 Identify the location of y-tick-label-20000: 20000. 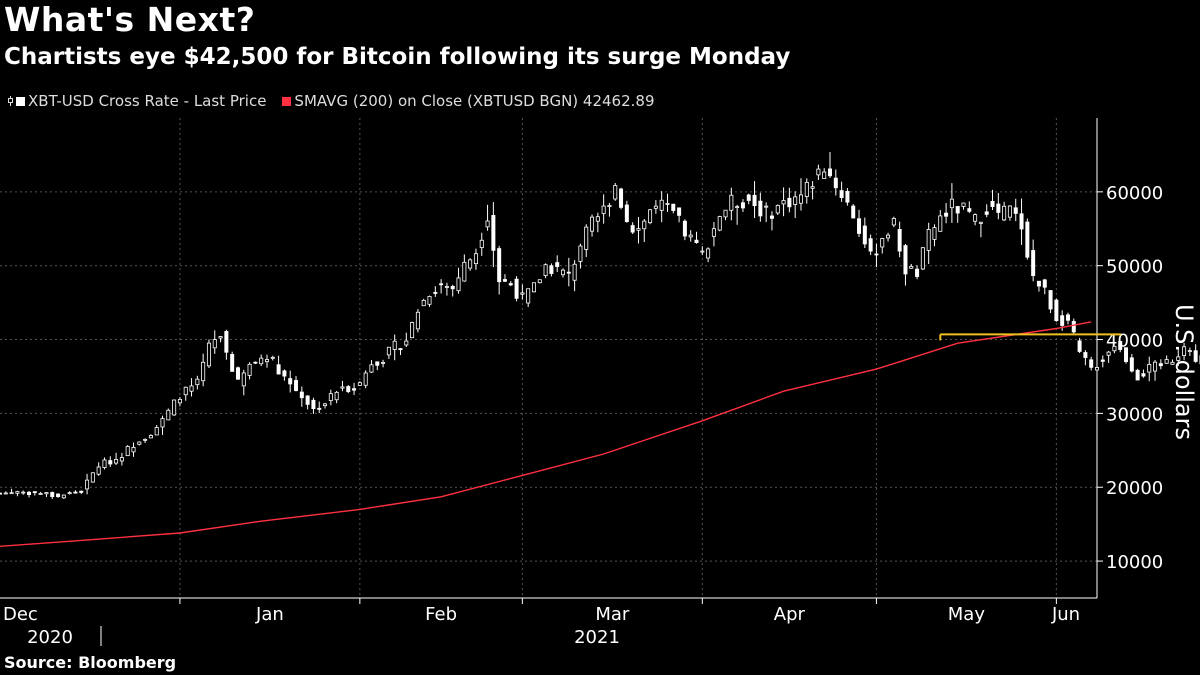
(1134, 488).